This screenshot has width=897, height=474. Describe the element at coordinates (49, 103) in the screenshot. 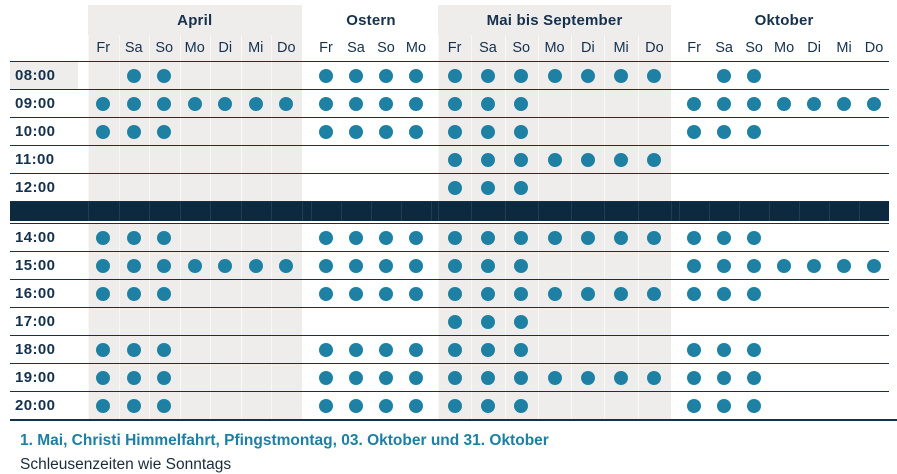

I see `time-label: 09:00` at that location.